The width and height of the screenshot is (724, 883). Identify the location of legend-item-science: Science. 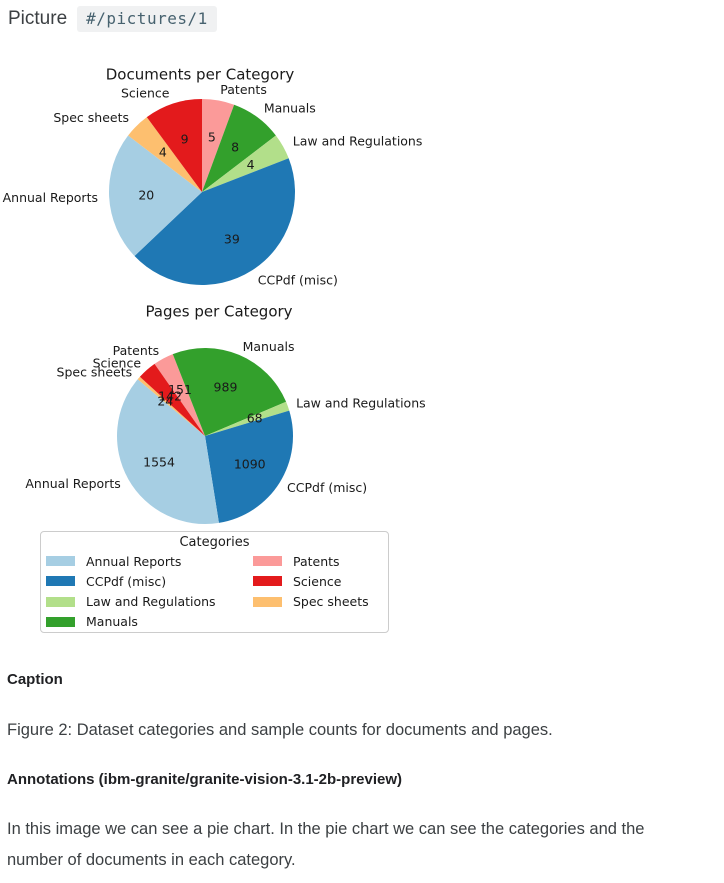
(297, 581).